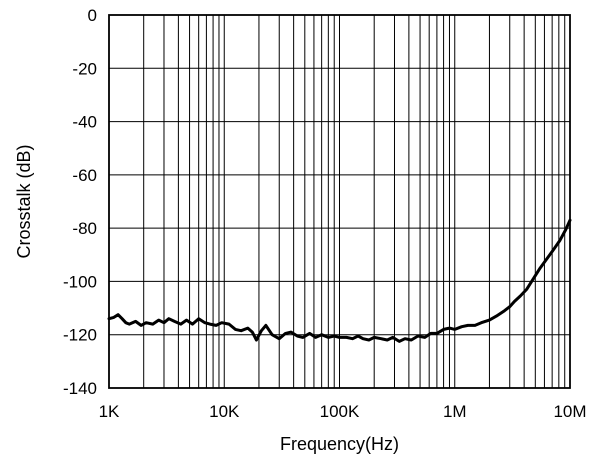 Image resolution: width=603 pixels, height=461 pixels. I want to click on x-tick-label: 1K, so click(109, 411).